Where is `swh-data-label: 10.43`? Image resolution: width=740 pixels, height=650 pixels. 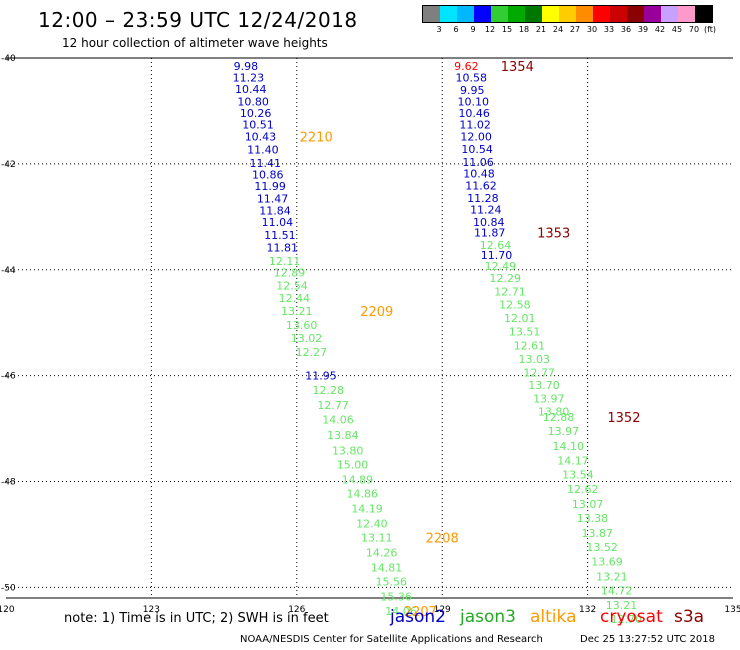 swh-data-label: 10.43 is located at coordinates (261, 136).